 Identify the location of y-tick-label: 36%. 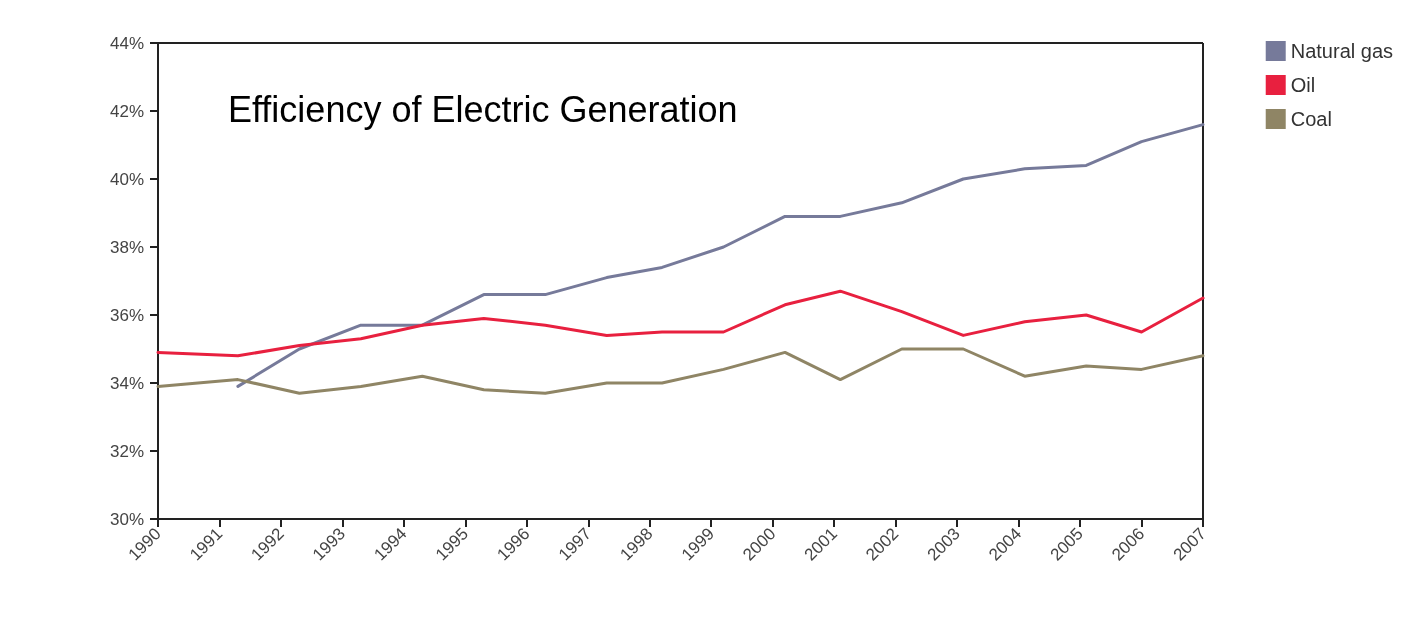
(126, 315).